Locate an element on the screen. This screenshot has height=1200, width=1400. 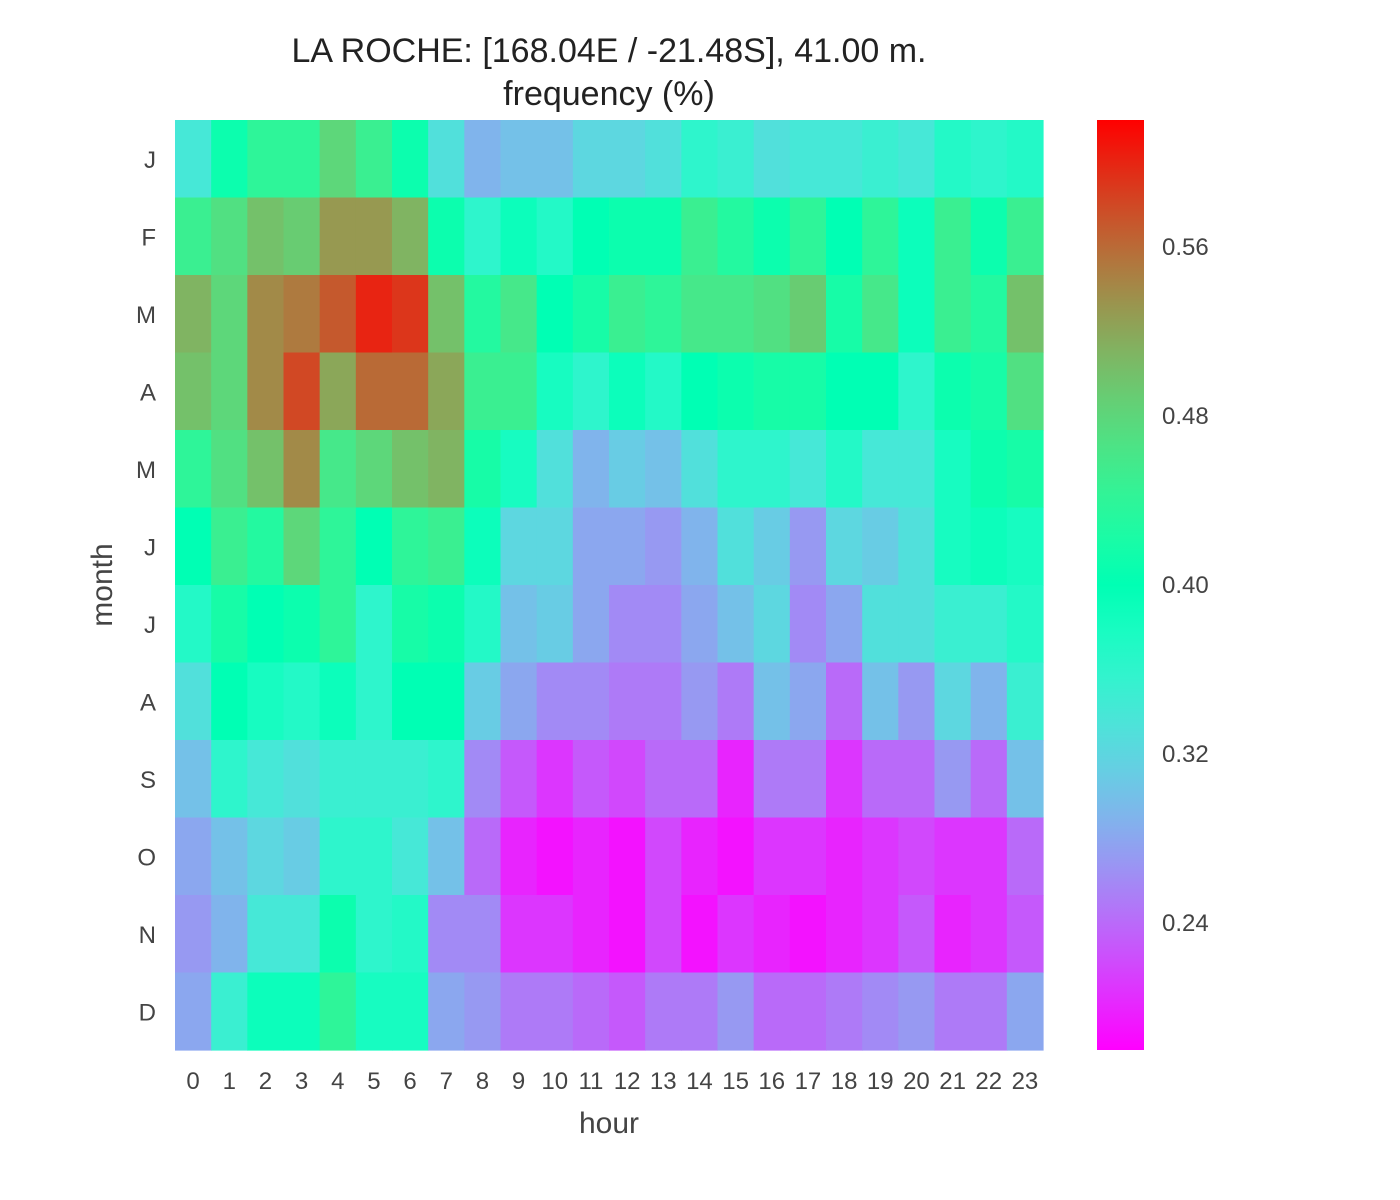
x-tick-label: 7 is located at coordinates (446, 1081).